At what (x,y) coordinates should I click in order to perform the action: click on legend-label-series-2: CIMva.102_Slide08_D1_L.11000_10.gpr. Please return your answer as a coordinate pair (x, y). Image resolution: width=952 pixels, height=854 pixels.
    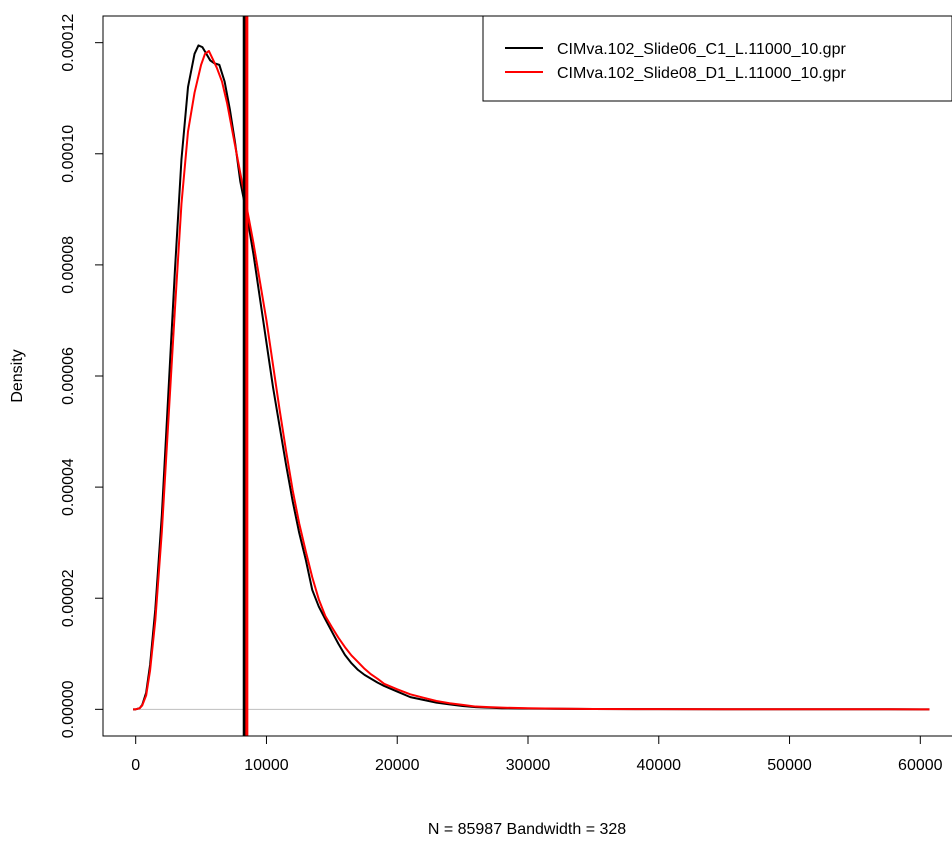
    Looking at the image, I should click on (701, 73).